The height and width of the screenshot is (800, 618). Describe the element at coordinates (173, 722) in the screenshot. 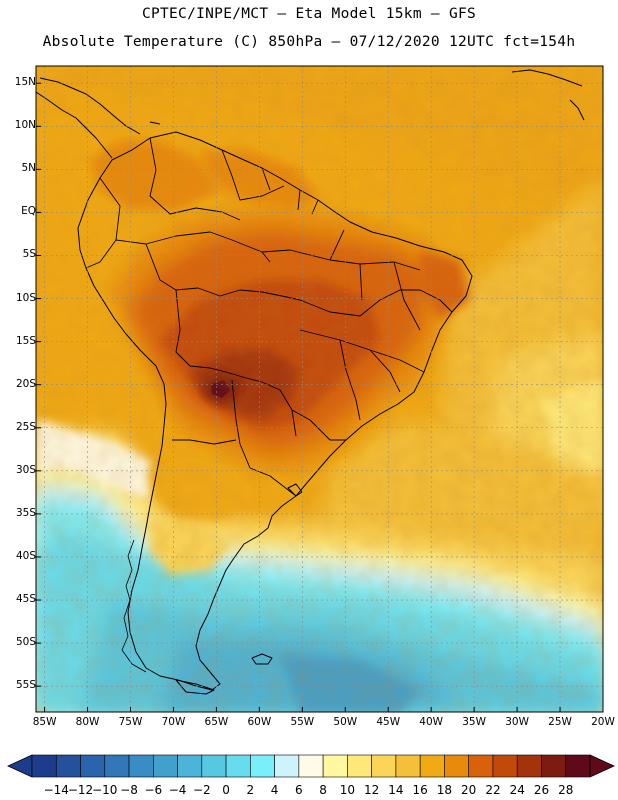

I see `lon-label: 70W` at that location.